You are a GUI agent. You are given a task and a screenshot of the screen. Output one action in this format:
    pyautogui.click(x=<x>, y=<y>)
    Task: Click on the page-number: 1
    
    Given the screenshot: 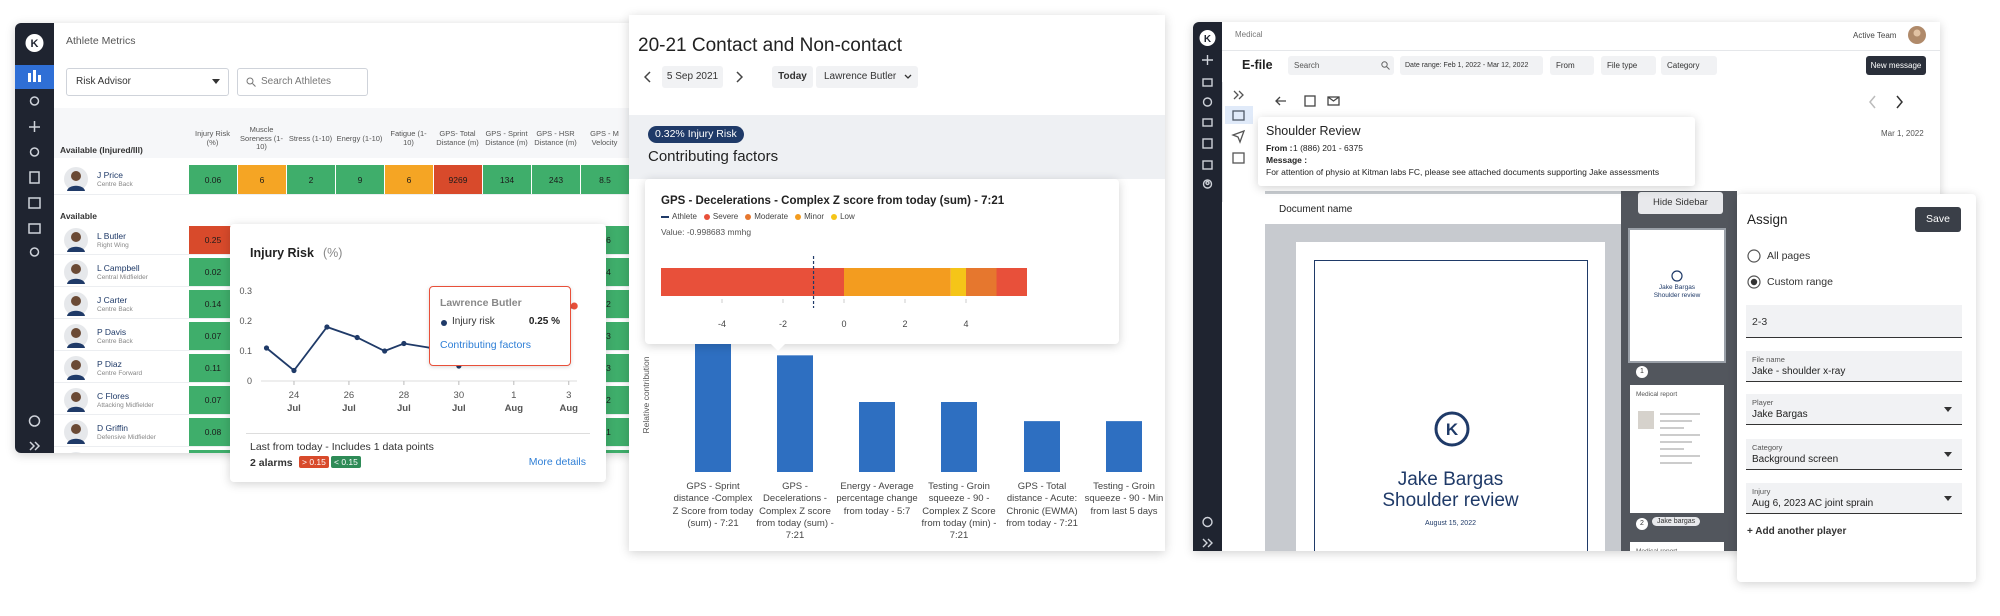 What is the action you would take?
    pyautogui.click(x=1642, y=372)
    